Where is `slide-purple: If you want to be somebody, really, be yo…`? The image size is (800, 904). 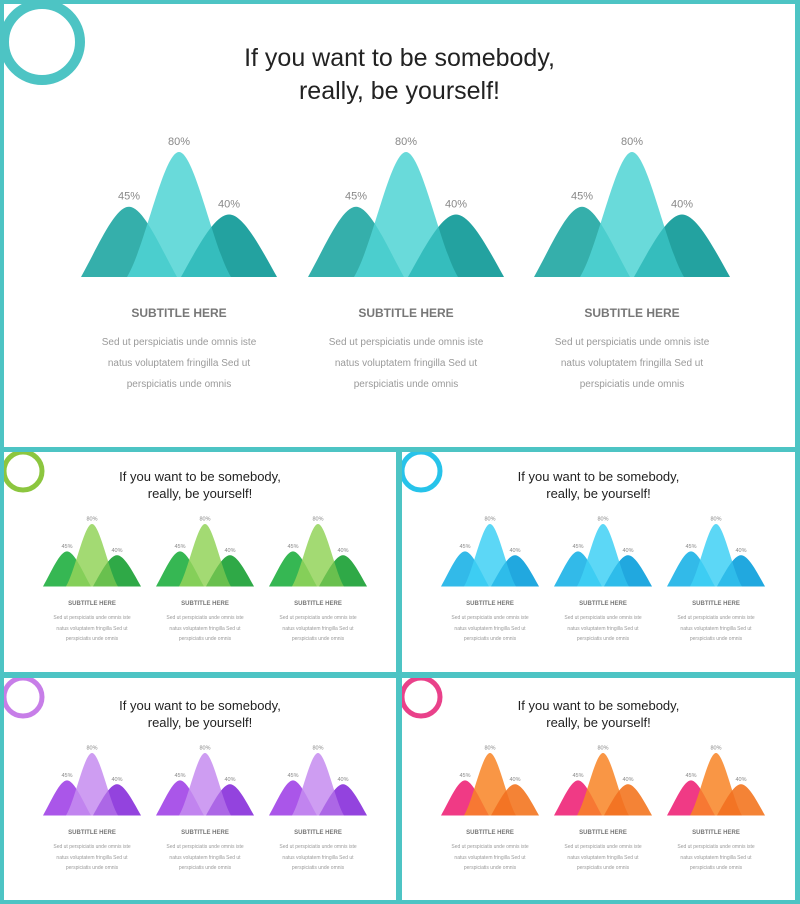 slide-purple: If you want to be somebody, really, be yo… is located at coordinates (200, 789).